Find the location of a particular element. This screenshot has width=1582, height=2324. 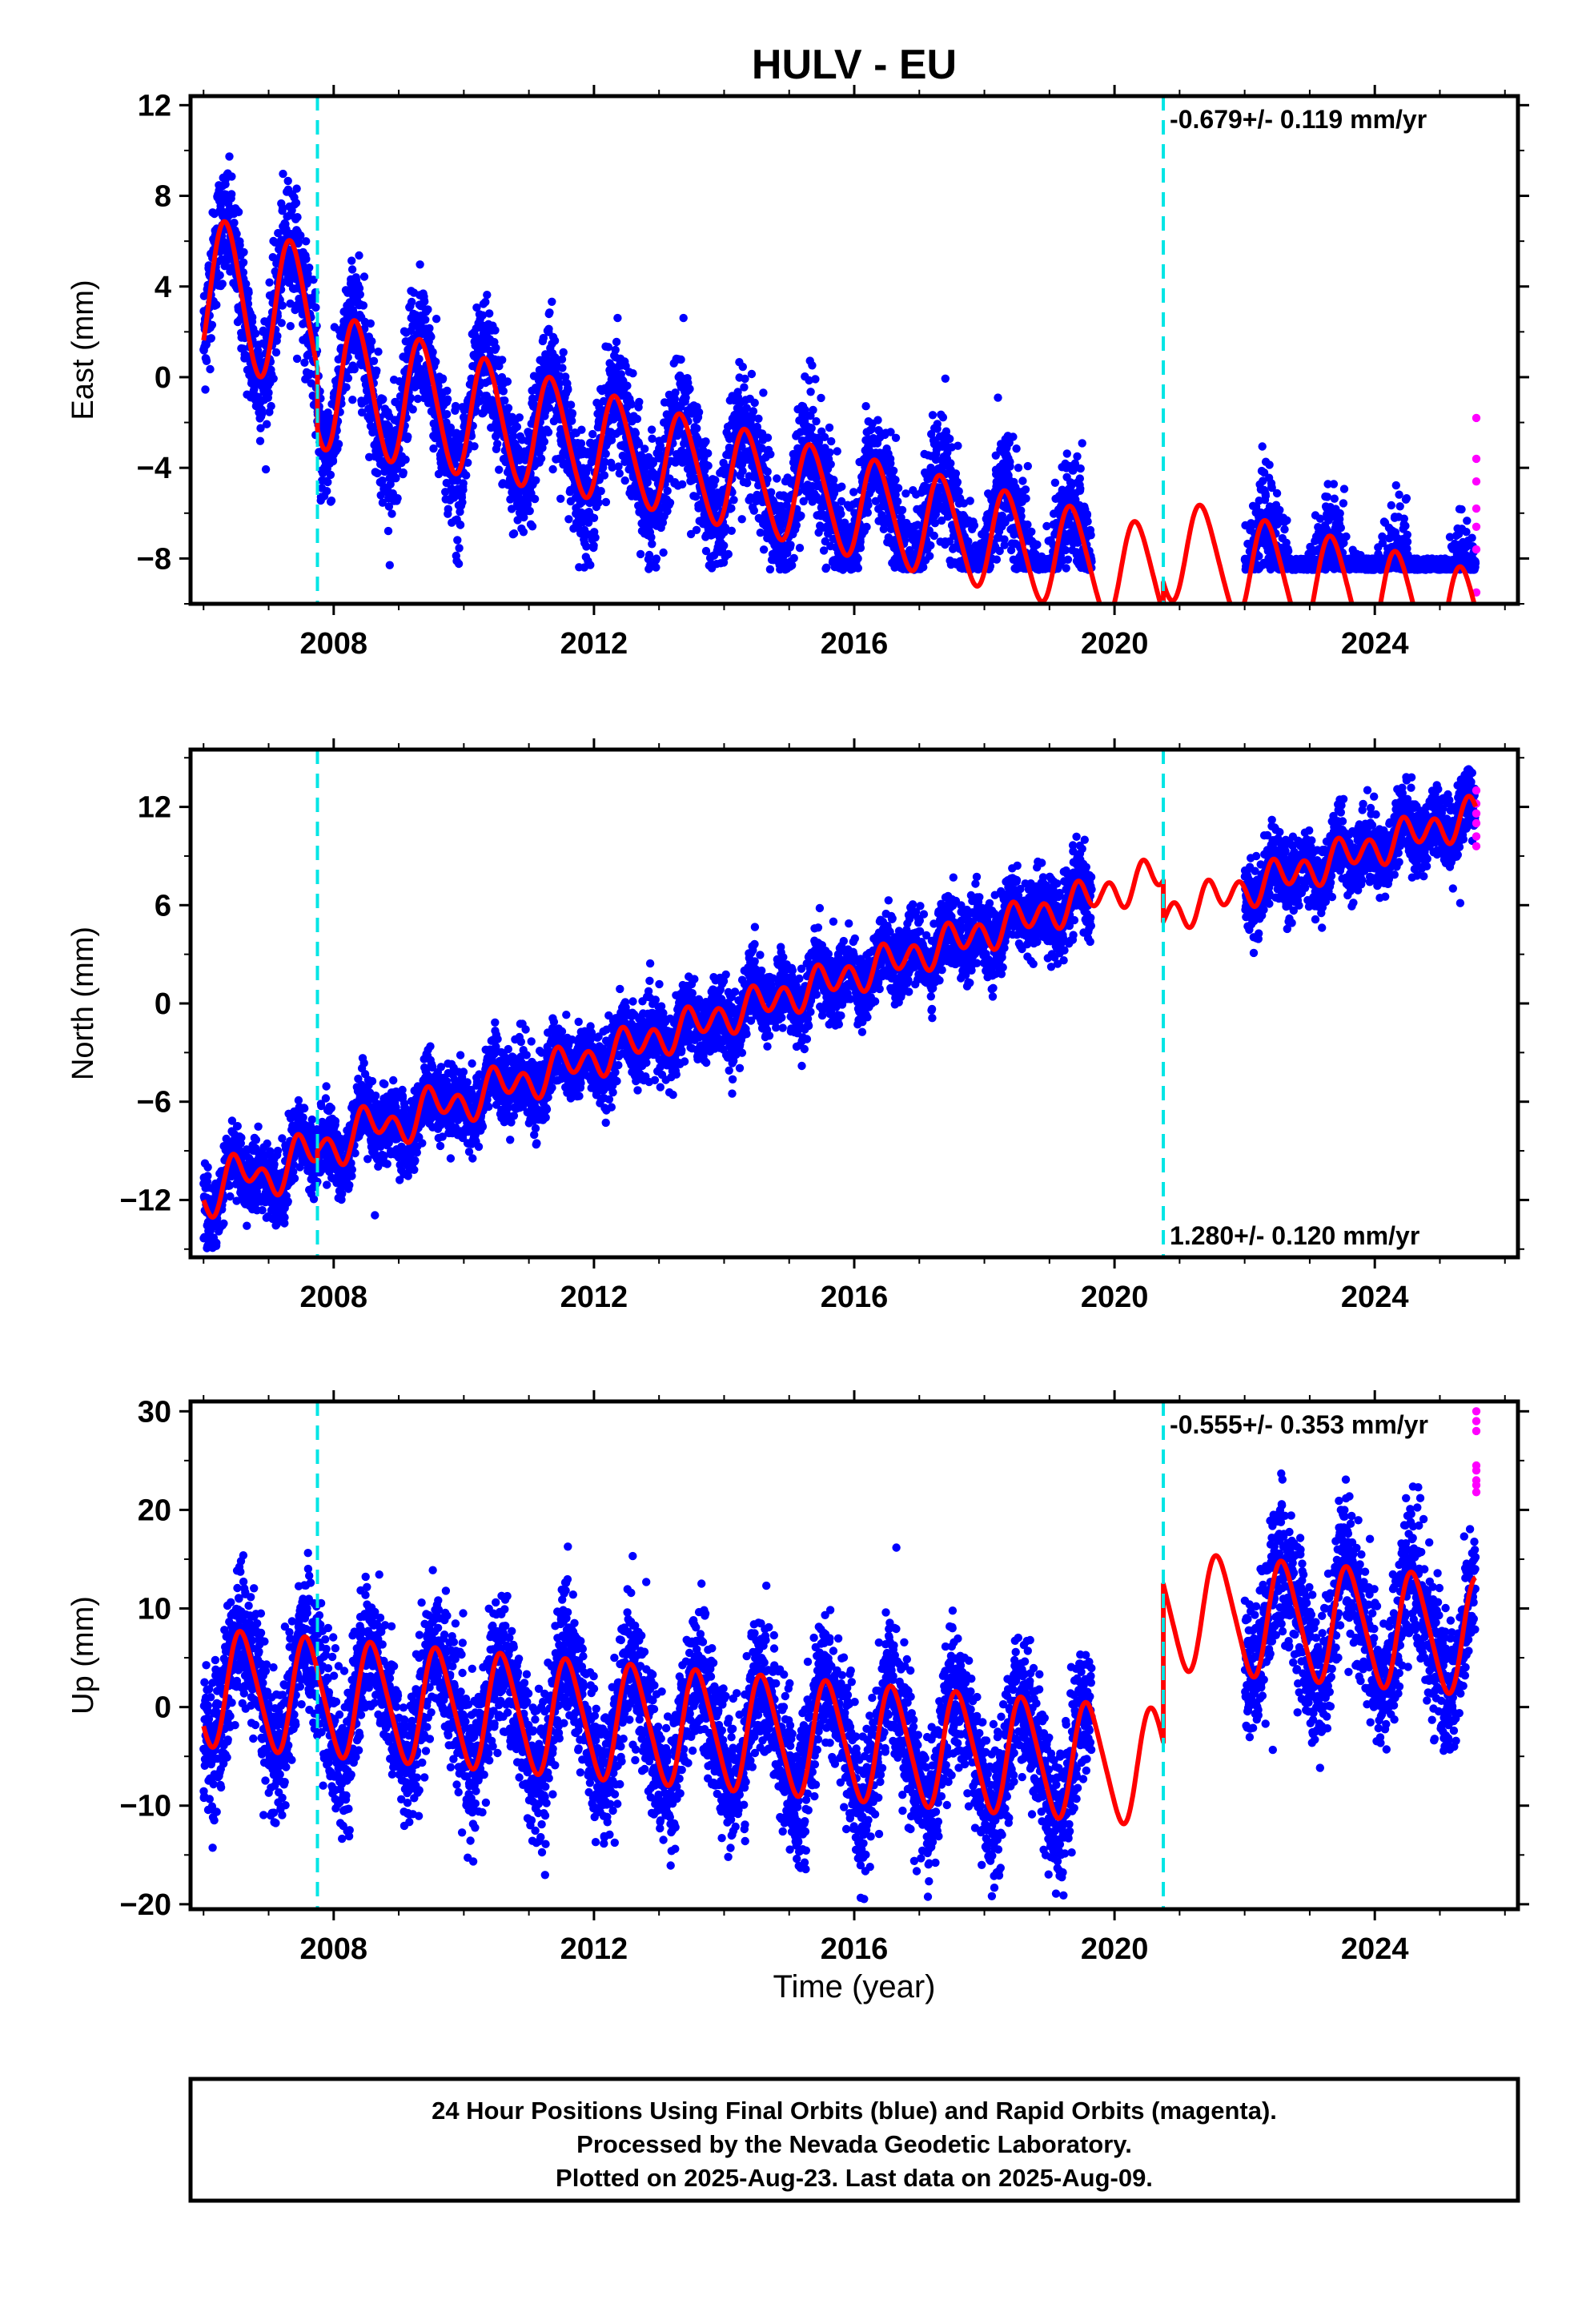

figure-title: HULV - EU is located at coordinates (854, 65).